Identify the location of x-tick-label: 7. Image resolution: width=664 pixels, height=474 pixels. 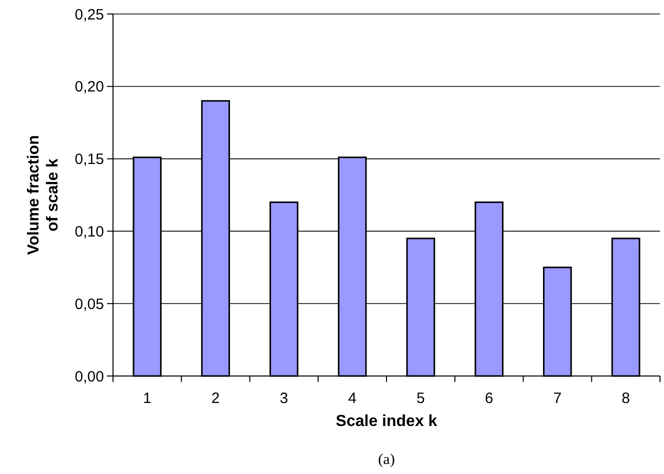
(557, 398).